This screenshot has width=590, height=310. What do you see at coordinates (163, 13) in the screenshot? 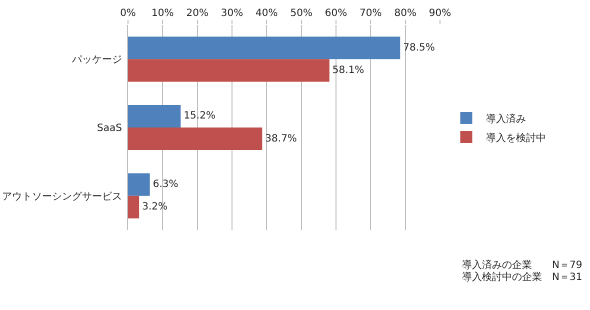
I see `x-tick-label: 10%` at bounding box center [163, 13].